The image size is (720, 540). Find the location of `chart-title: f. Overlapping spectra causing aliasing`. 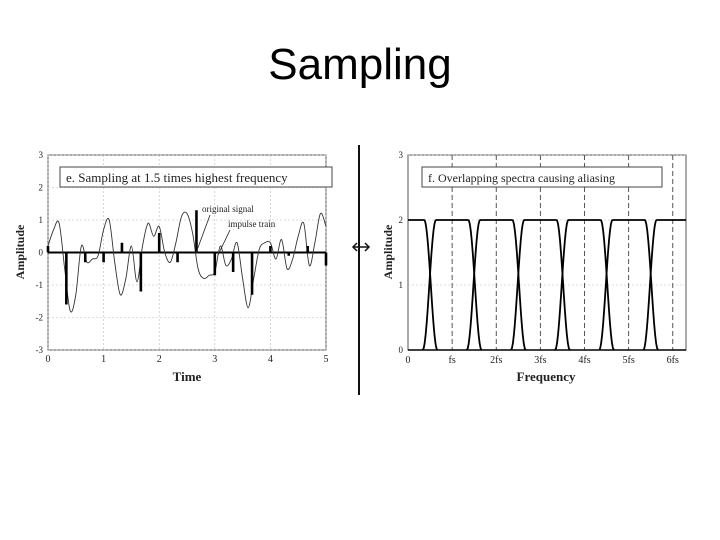

chart-title: f. Overlapping spectra causing aliasing is located at coordinates (521, 178).